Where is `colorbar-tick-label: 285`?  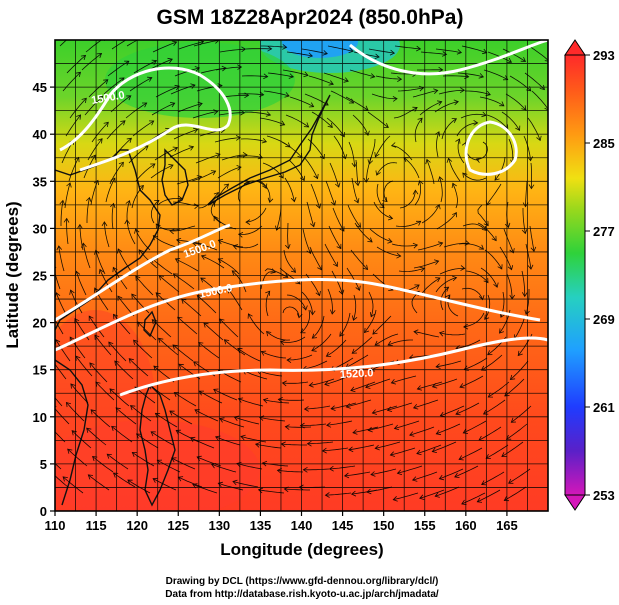 colorbar-tick-label: 285 is located at coordinates (604, 143).